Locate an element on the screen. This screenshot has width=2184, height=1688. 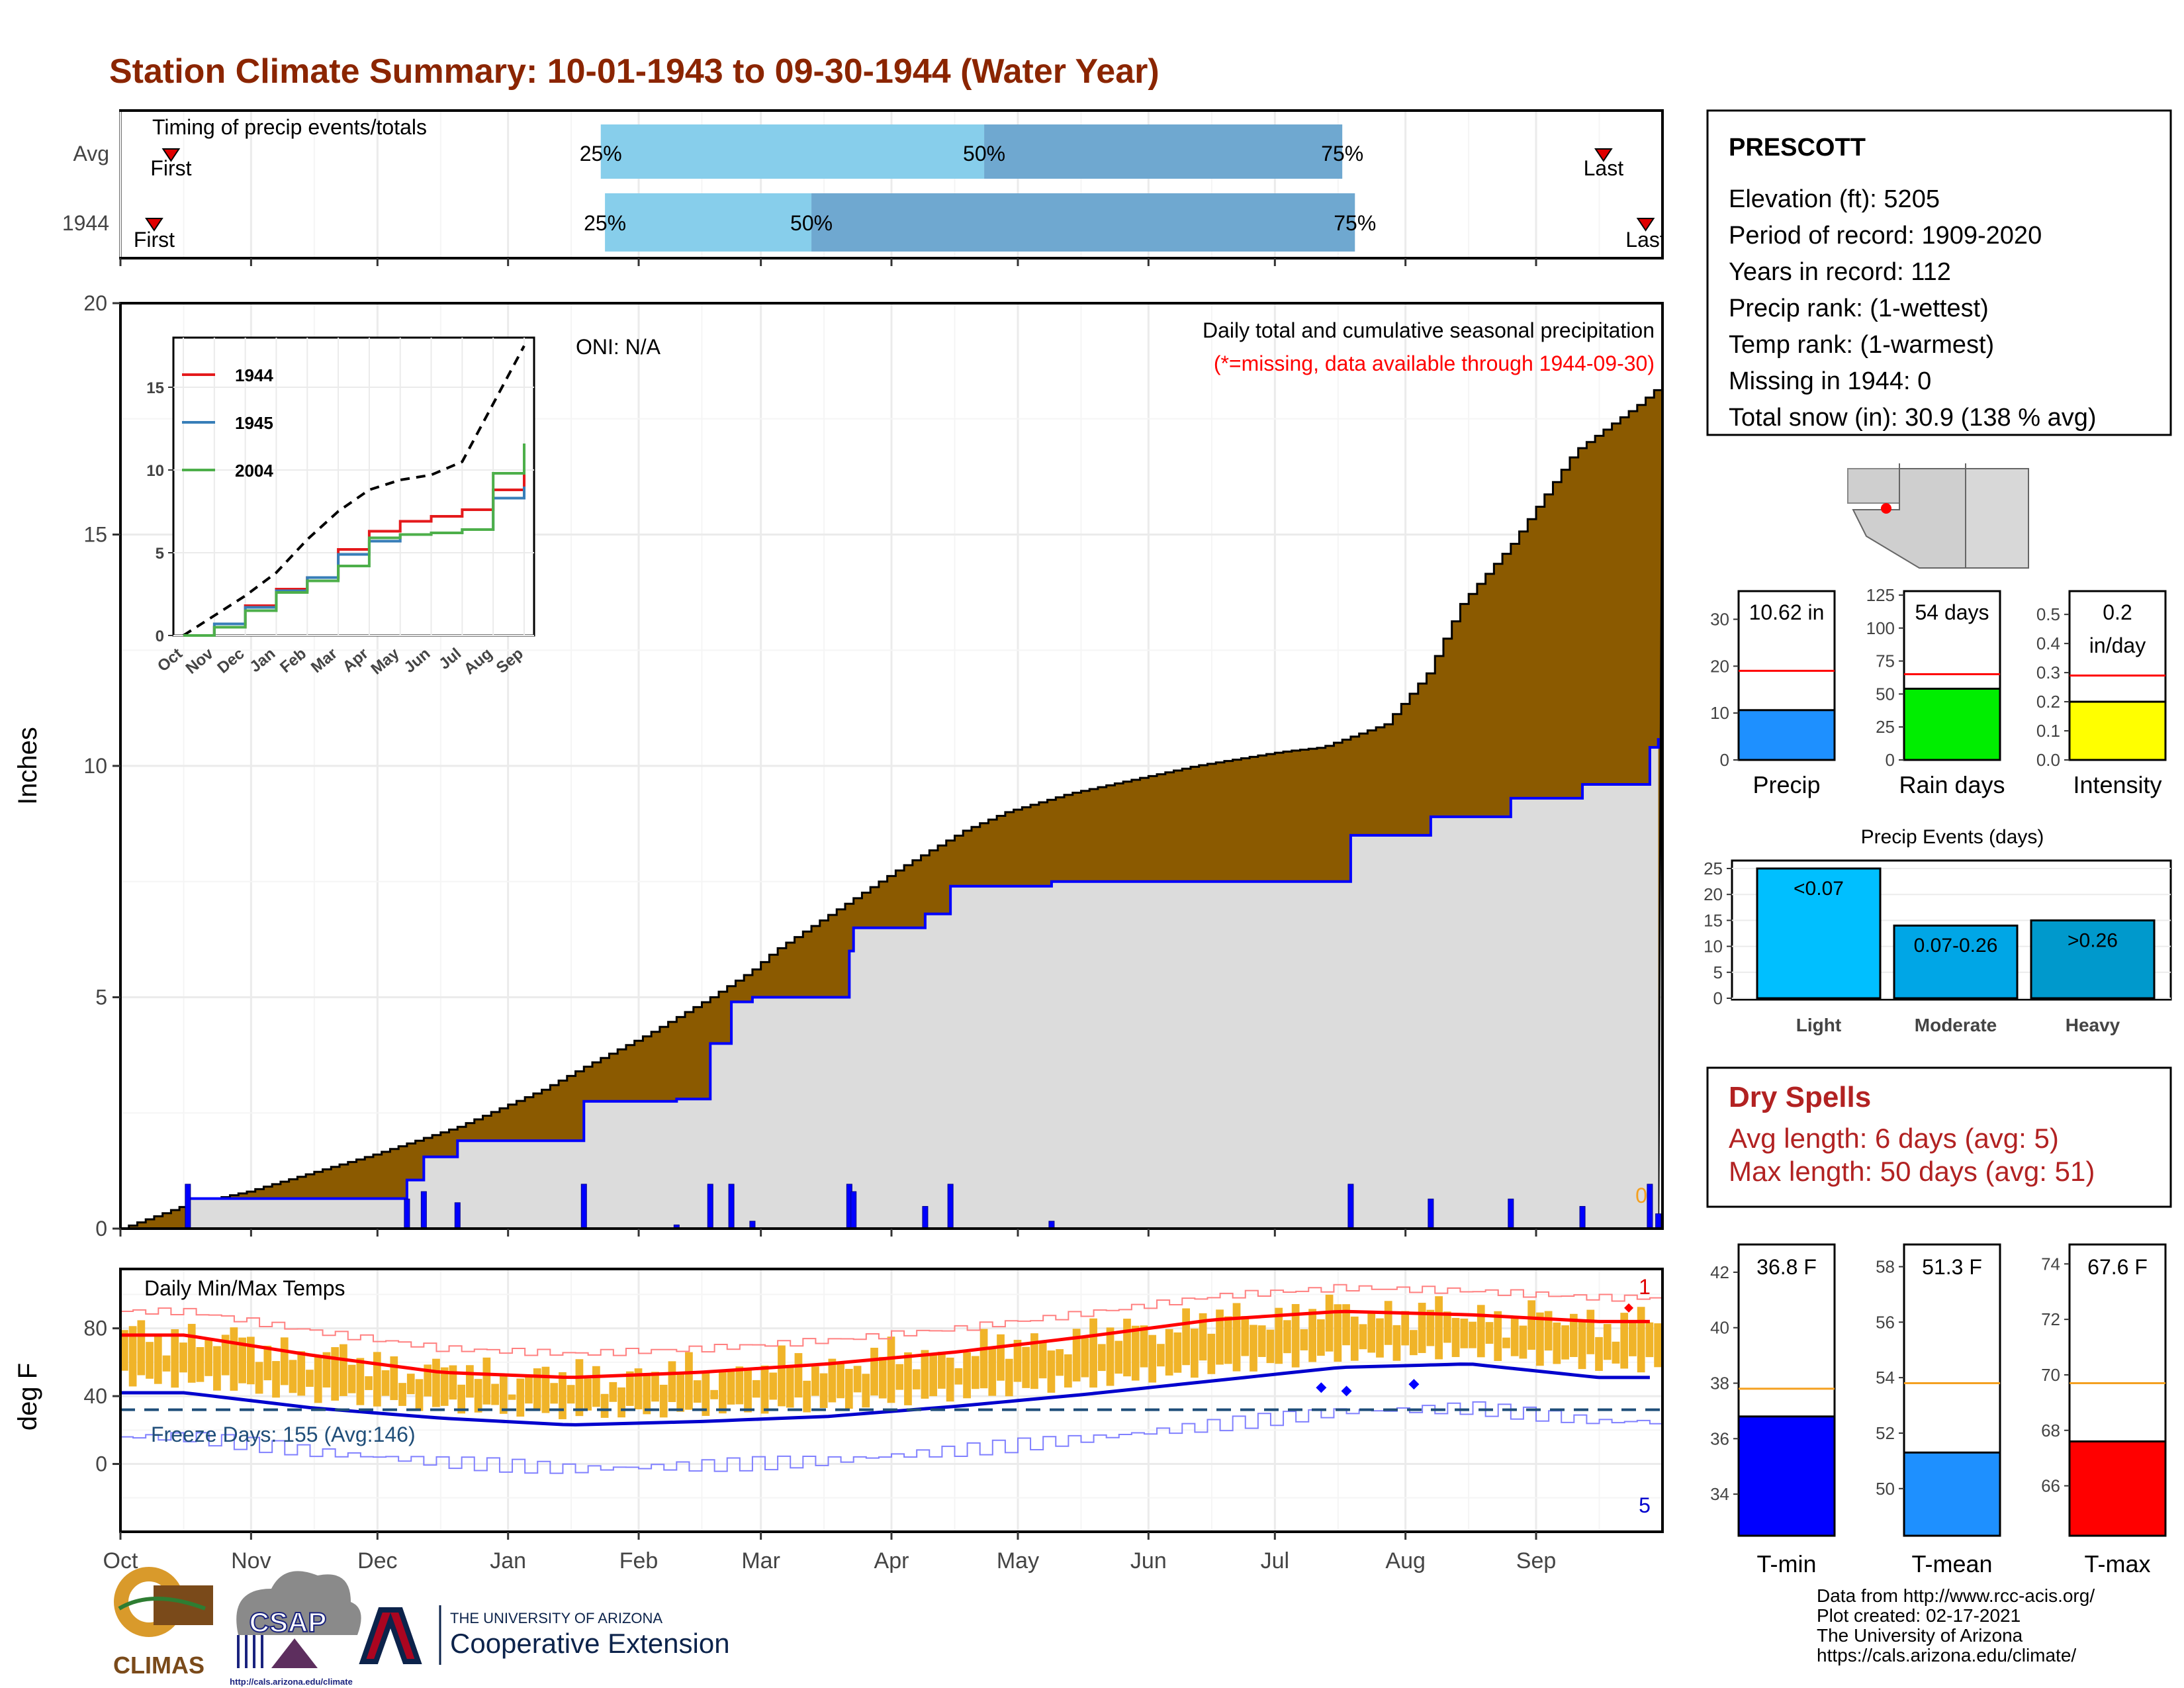
daily-precip-bars is located at coordinates (923, 1206).